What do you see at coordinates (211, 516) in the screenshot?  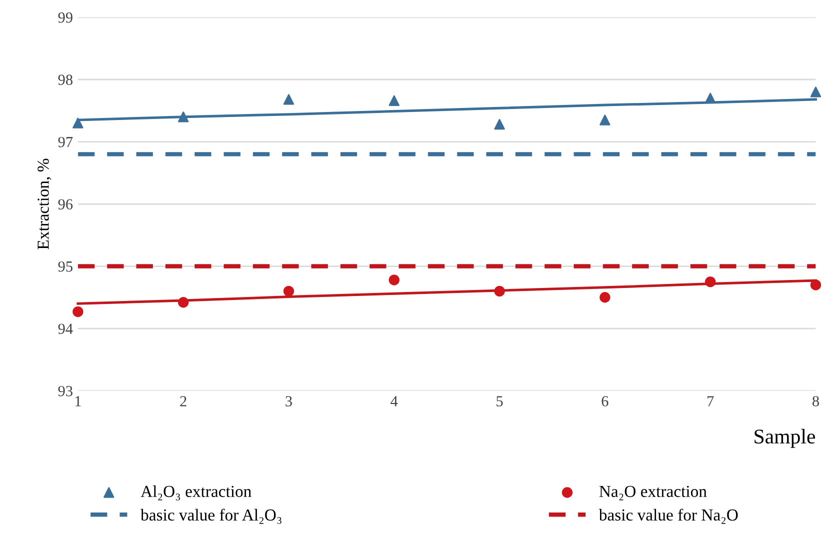 I see `legend-label: basic value for Al₂O₃` at bounding box center [211, 516].